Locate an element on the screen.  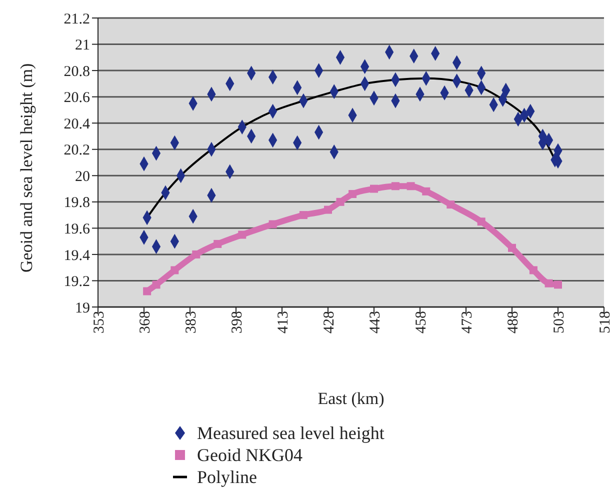
y-tick-label: 21 is located at coordinates (82, 46).